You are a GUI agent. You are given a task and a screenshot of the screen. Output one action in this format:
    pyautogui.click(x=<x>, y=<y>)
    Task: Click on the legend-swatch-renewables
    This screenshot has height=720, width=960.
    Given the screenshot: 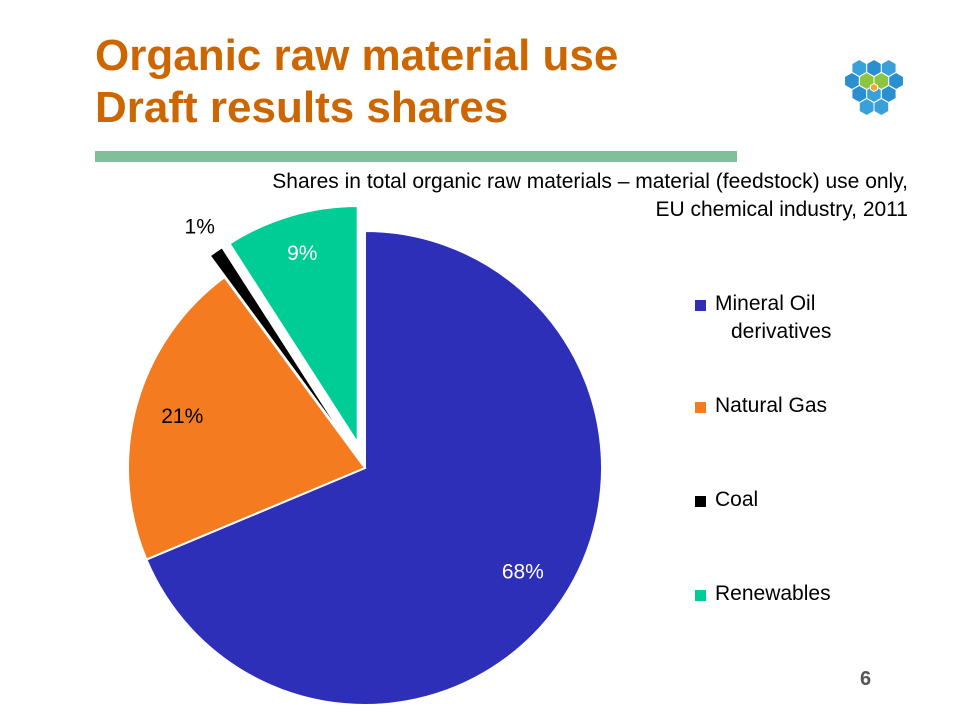 What is the action you would take?
    pyautogui.click(x=700, y=595)
    